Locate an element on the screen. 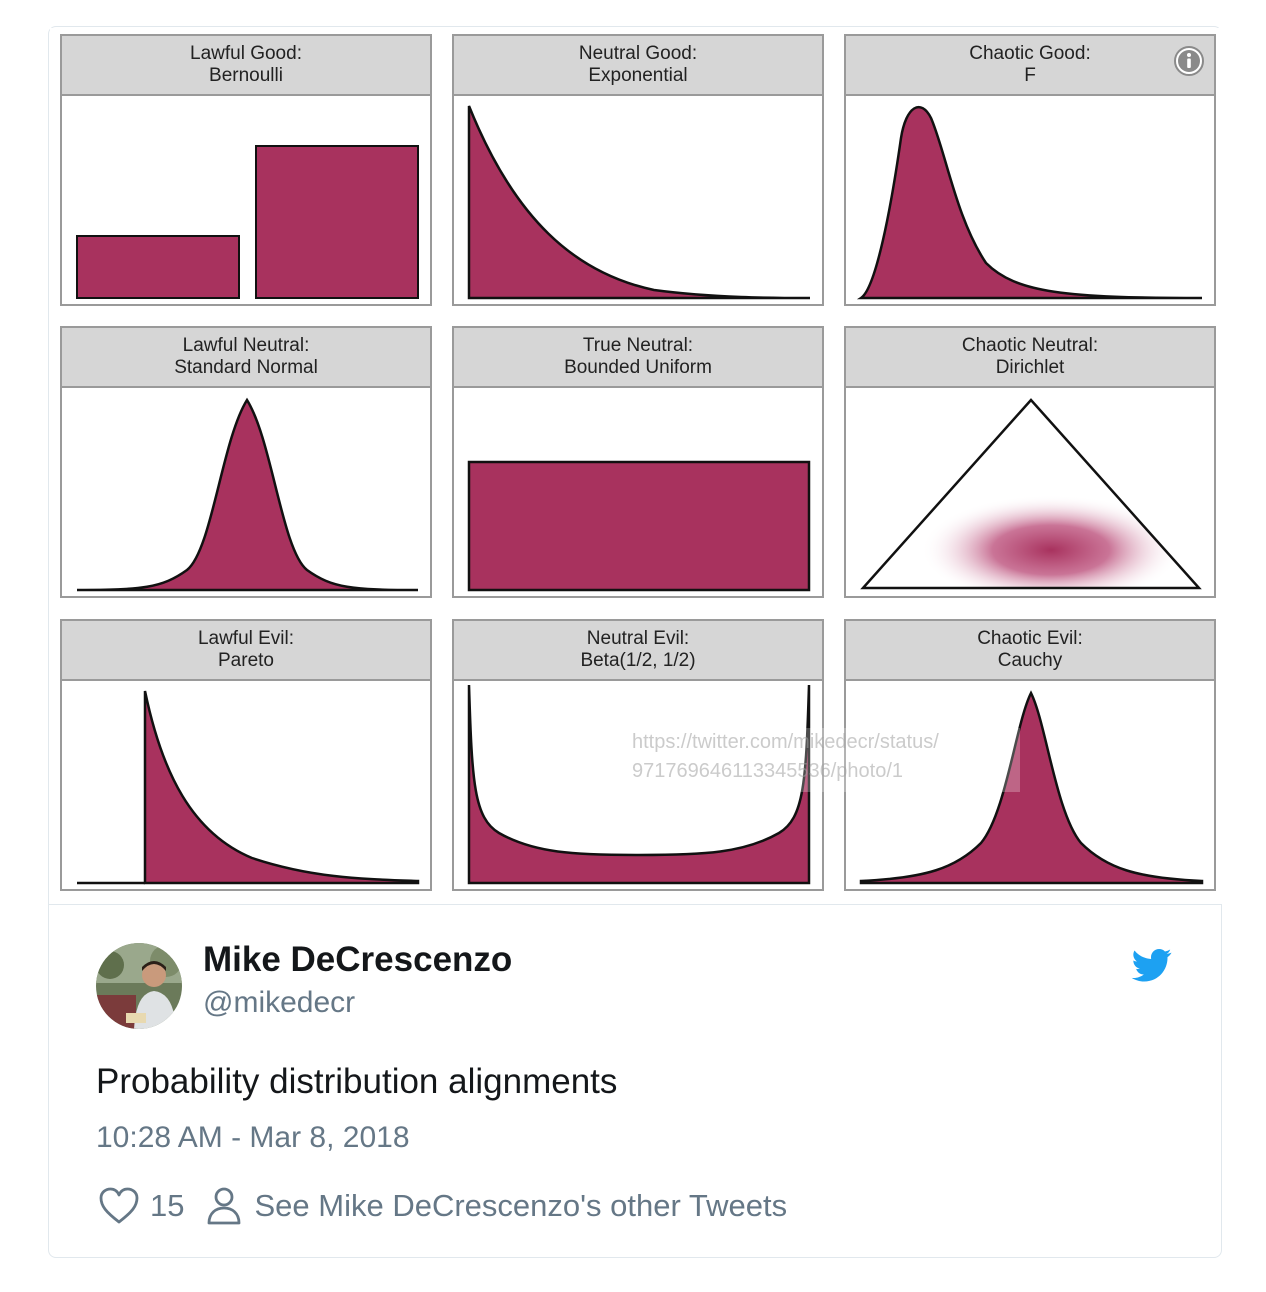 The image size is (1266, 1292). panel-header: Chaotic Evil: Cauchy is located at coordinates (1030, 651).